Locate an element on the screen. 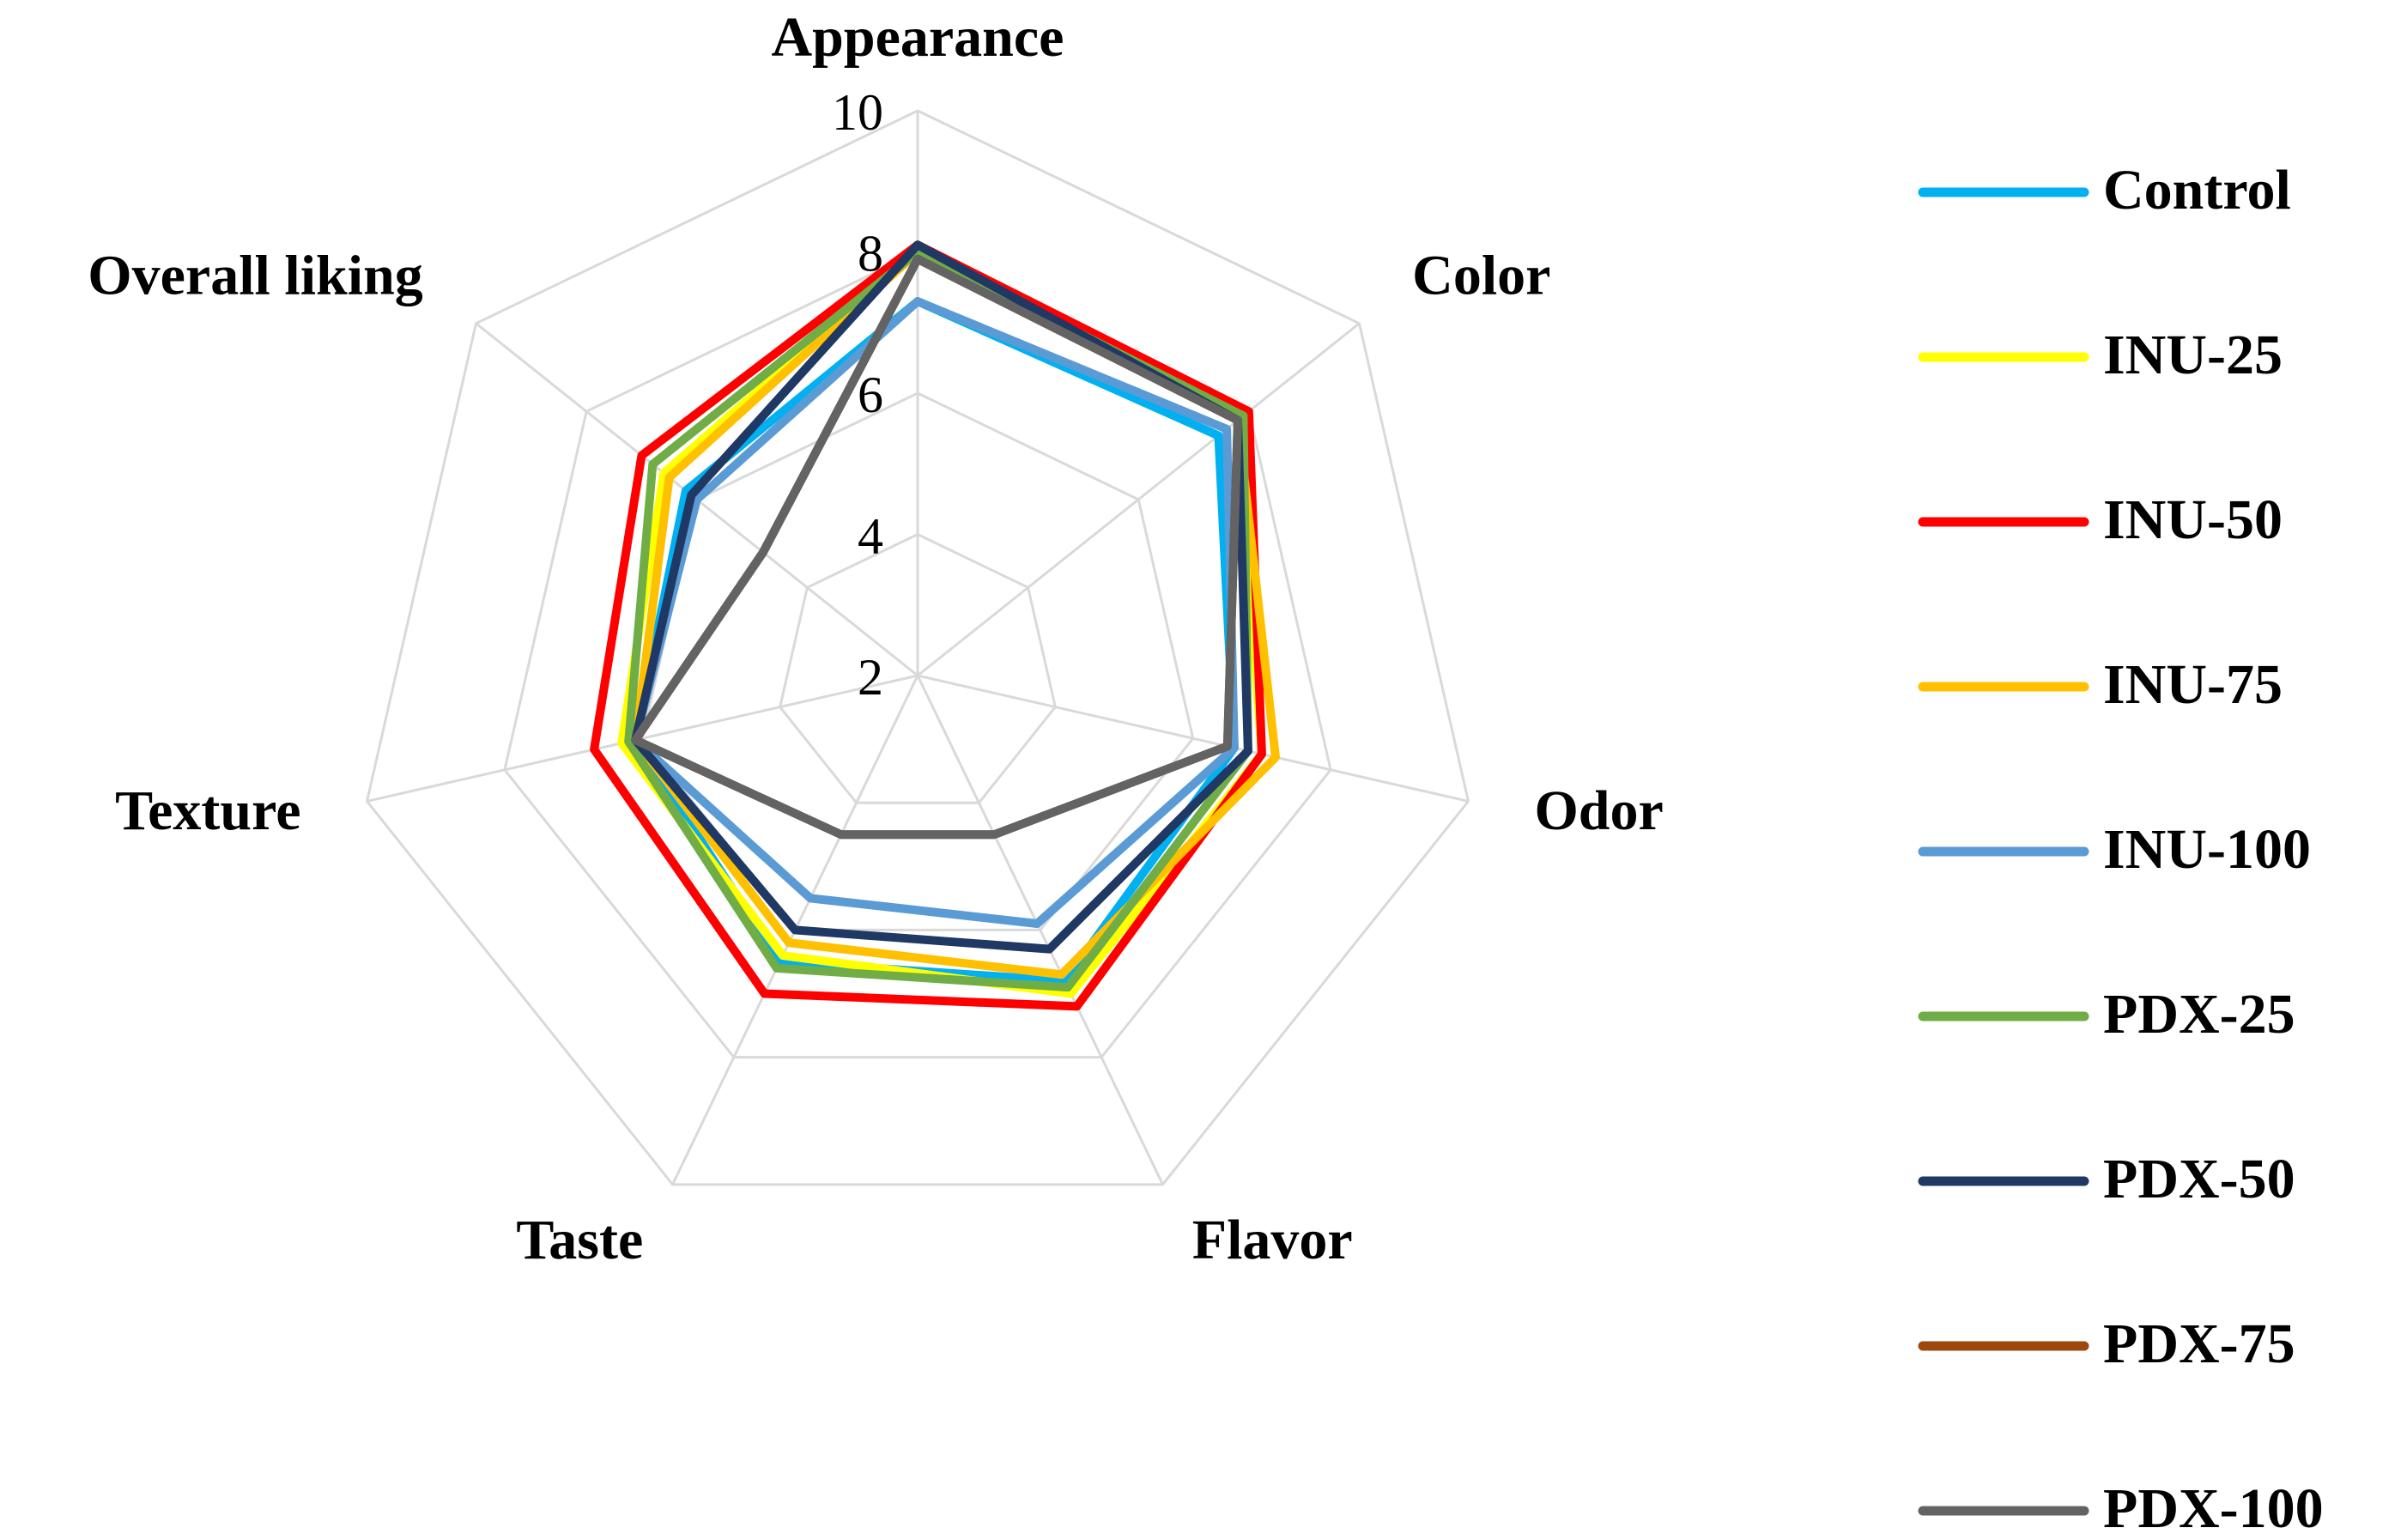  axis-label: Color is located at coordinates (1481, 276).